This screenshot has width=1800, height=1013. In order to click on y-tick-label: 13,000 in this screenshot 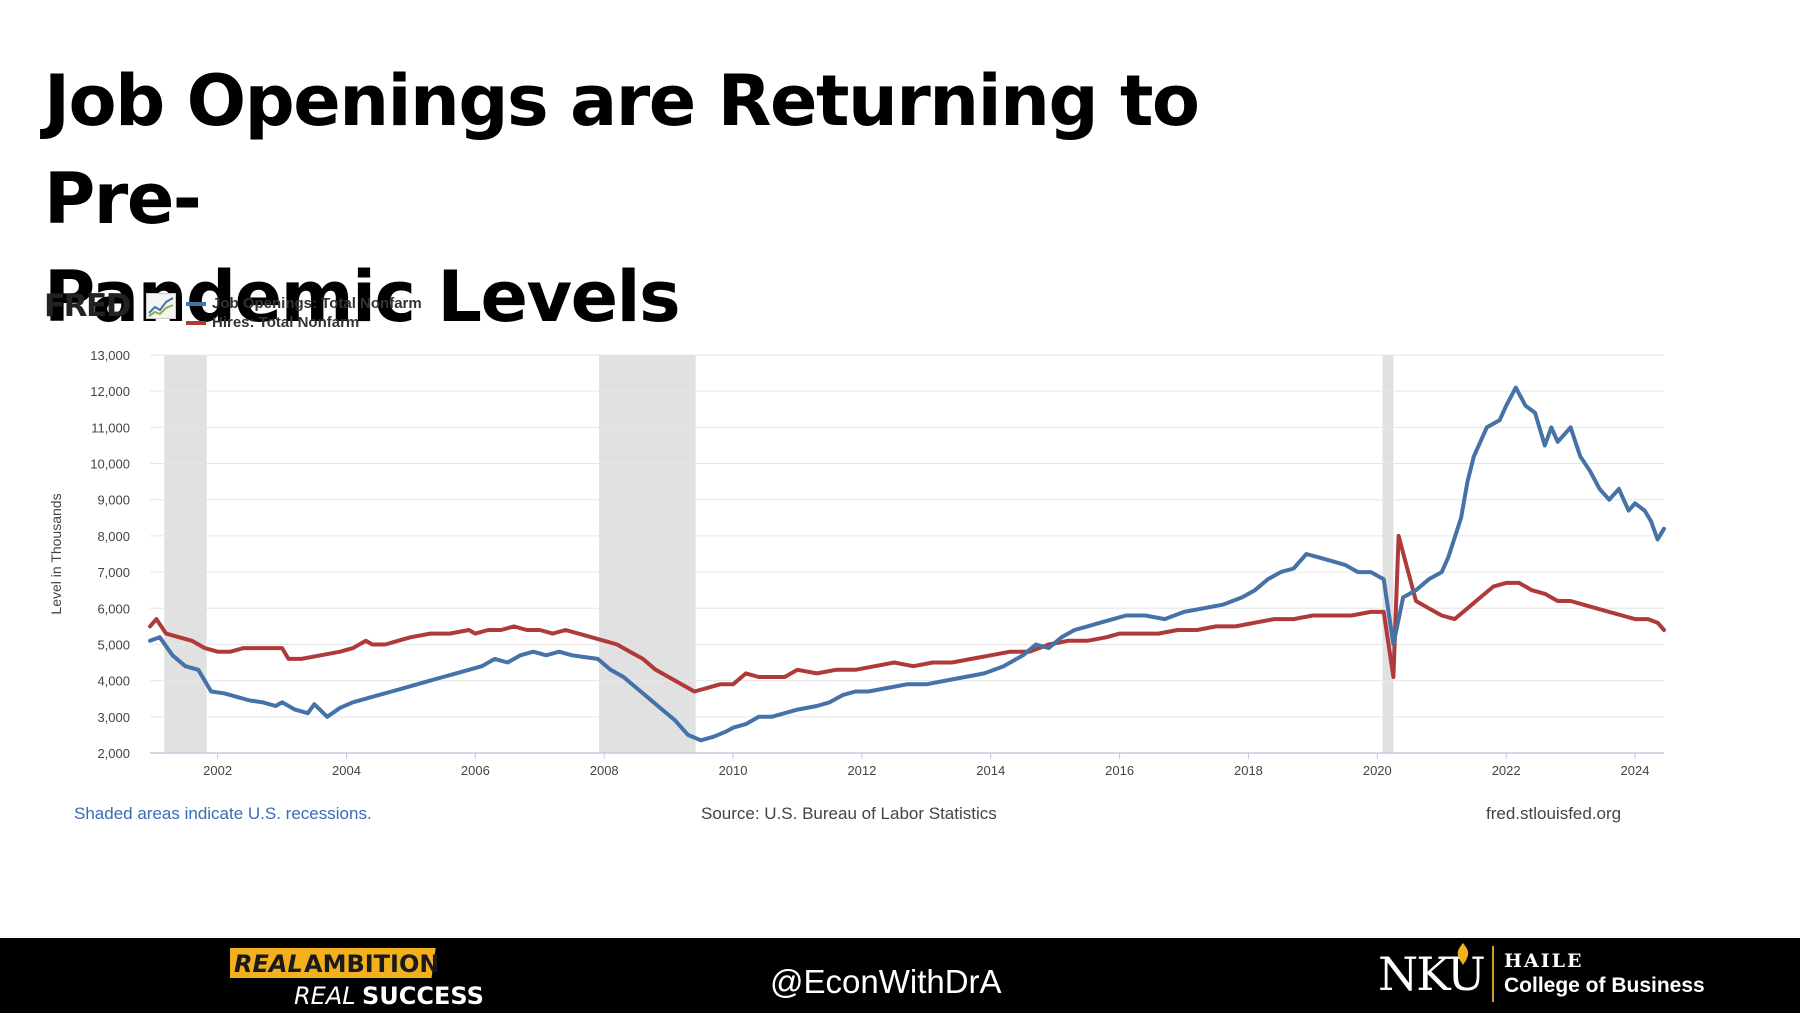, I will do `click(110, 355)`.